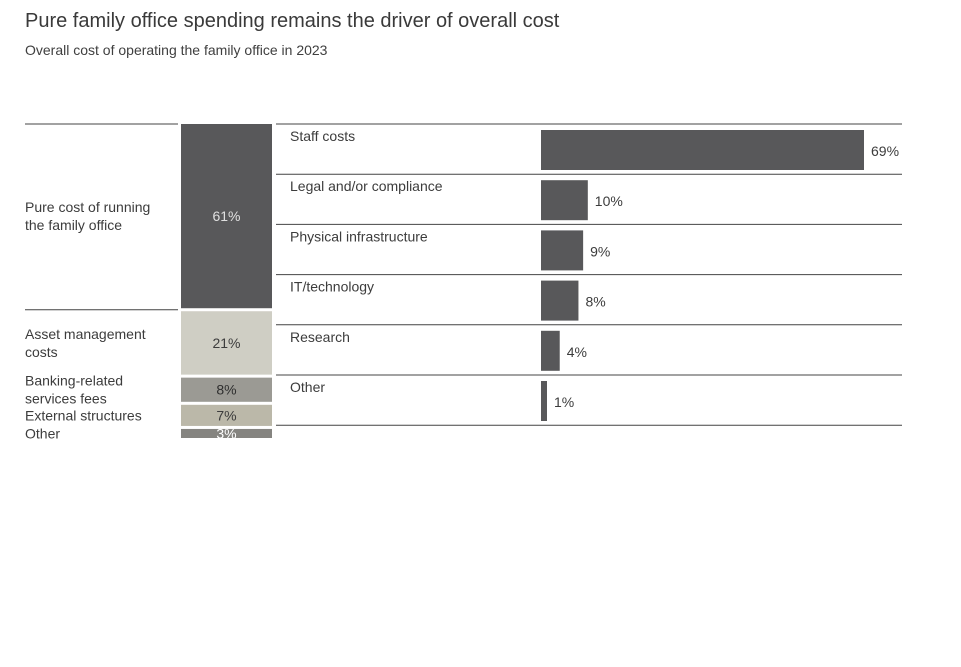  What do you see at coordinates (366, 186) in the screenshot?
I see `bar-category-label: Legal and/or compliance` at bounding box center [366, 186].